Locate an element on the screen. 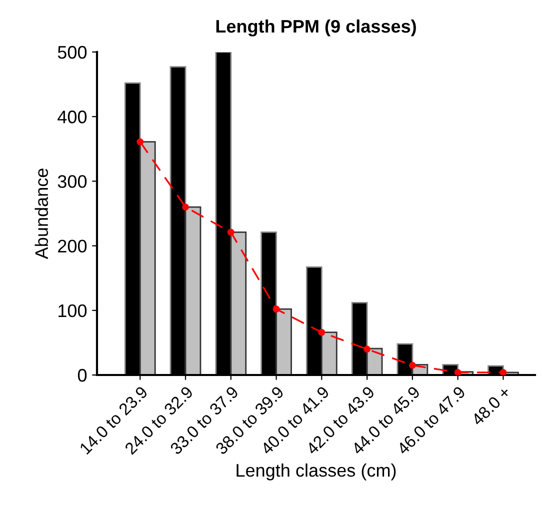  y-tick-label: 400 is located at coordinates (72, 117).